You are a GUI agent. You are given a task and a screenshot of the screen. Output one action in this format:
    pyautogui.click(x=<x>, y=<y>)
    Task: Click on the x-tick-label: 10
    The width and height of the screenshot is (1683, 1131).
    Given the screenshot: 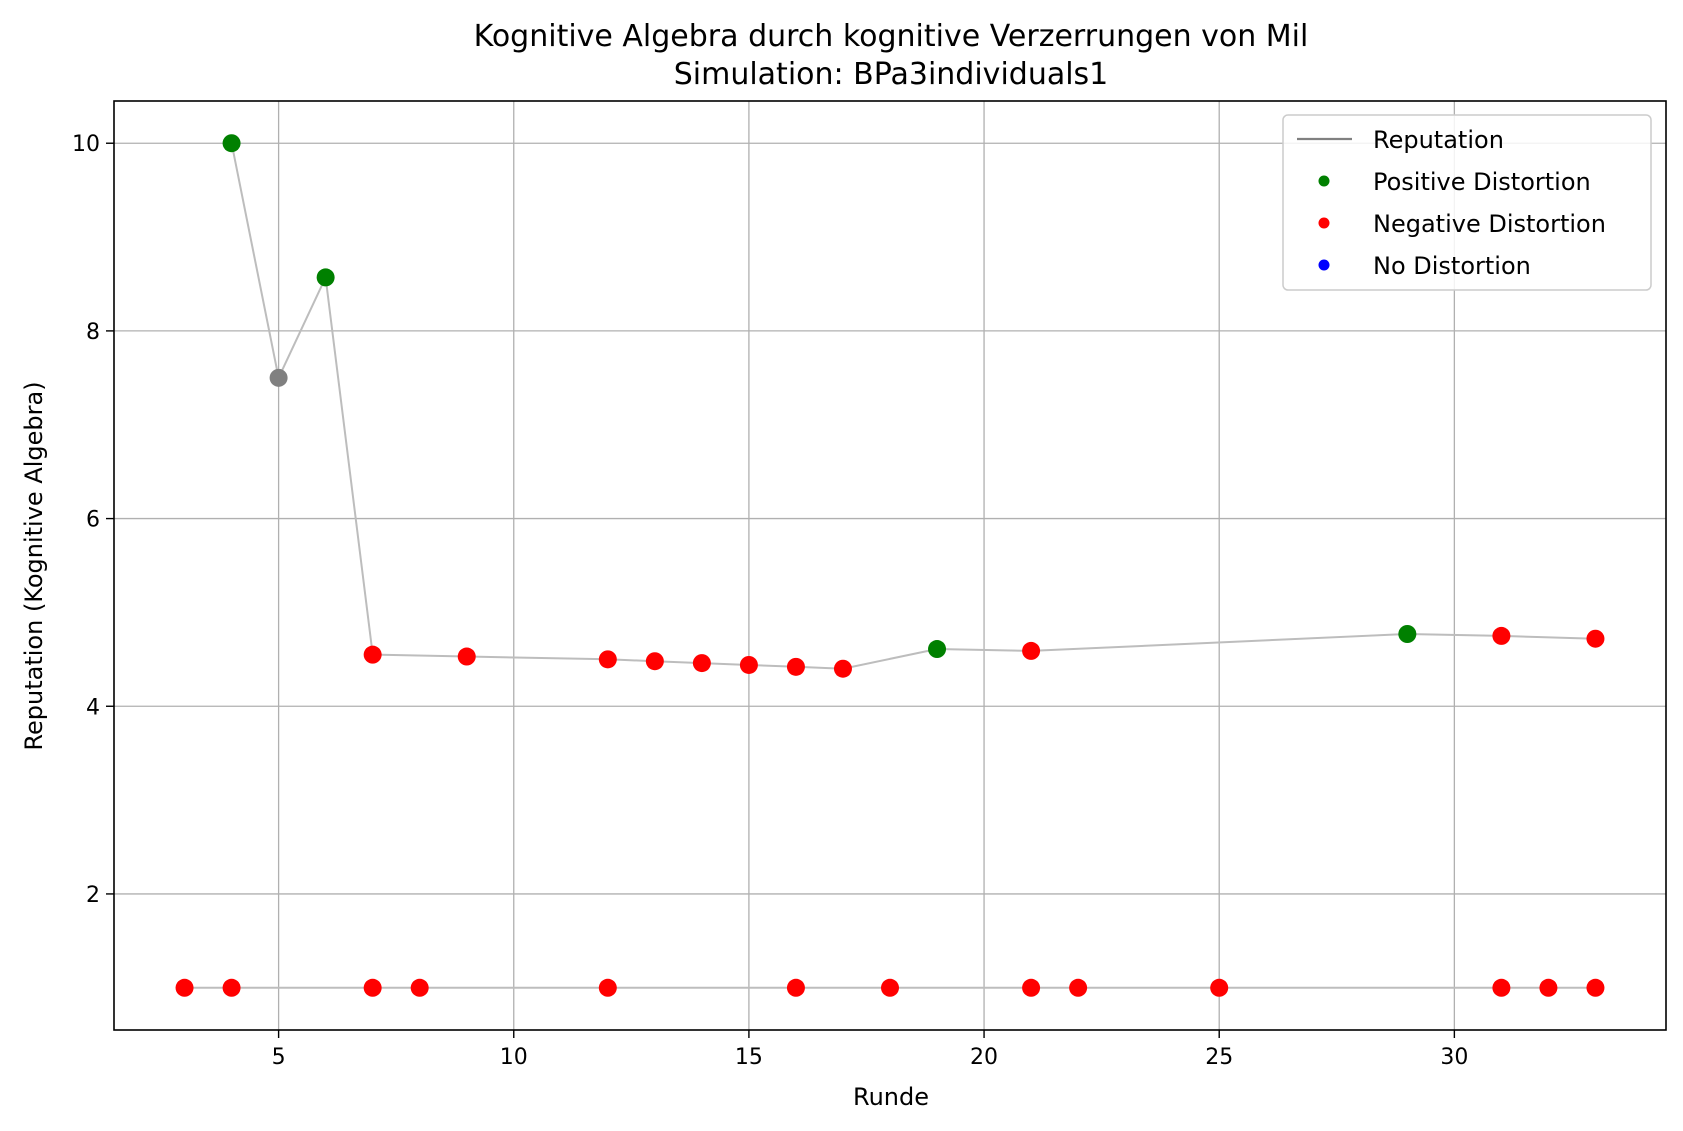 What is the action you would take?
    pyautogui.click(x=514, y=1057)
    